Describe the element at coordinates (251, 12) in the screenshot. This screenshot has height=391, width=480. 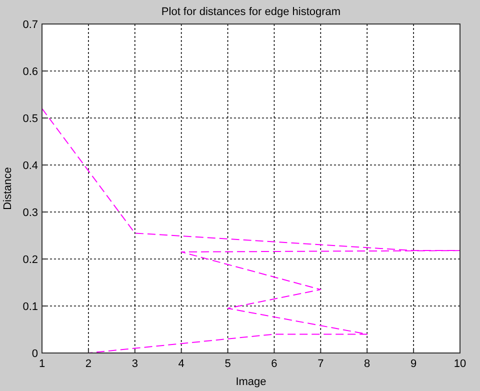
I see `chart-title: Plot for distances for edge histogram` at that location.